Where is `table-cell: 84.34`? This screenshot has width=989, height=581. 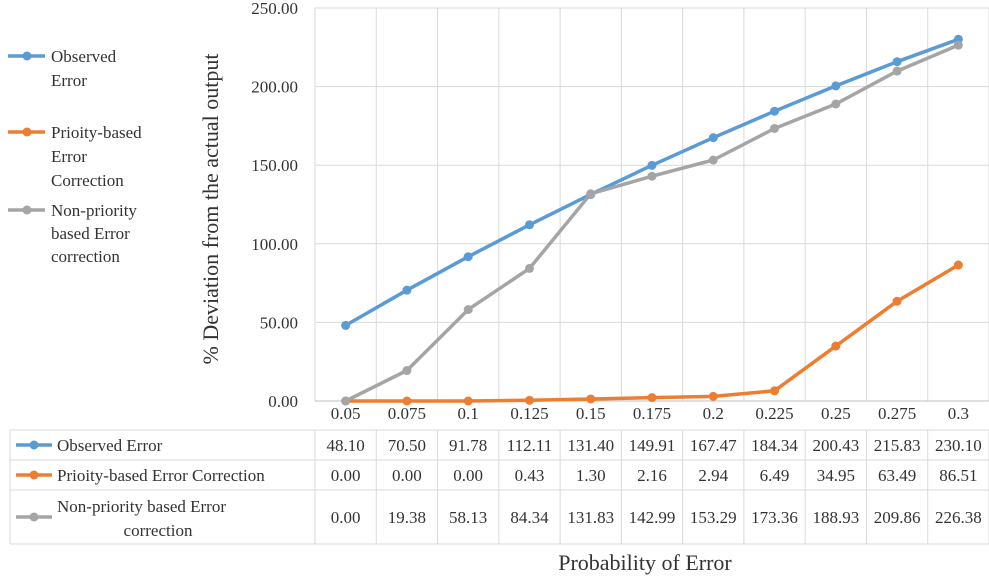
table-cell: 84.34 is located at coordinates (529, 517).